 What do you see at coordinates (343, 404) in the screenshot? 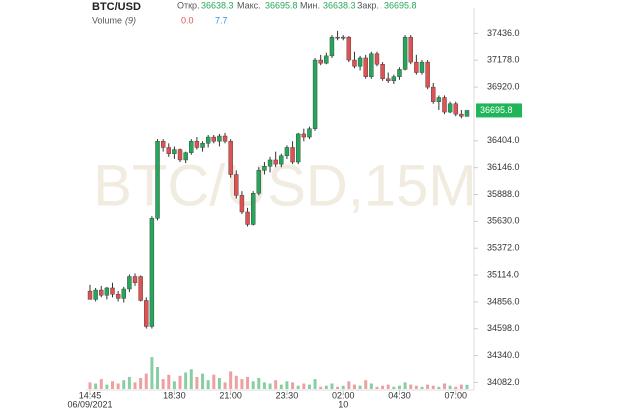
I see `x-date-label: 10` at bounding box center [343, 404].